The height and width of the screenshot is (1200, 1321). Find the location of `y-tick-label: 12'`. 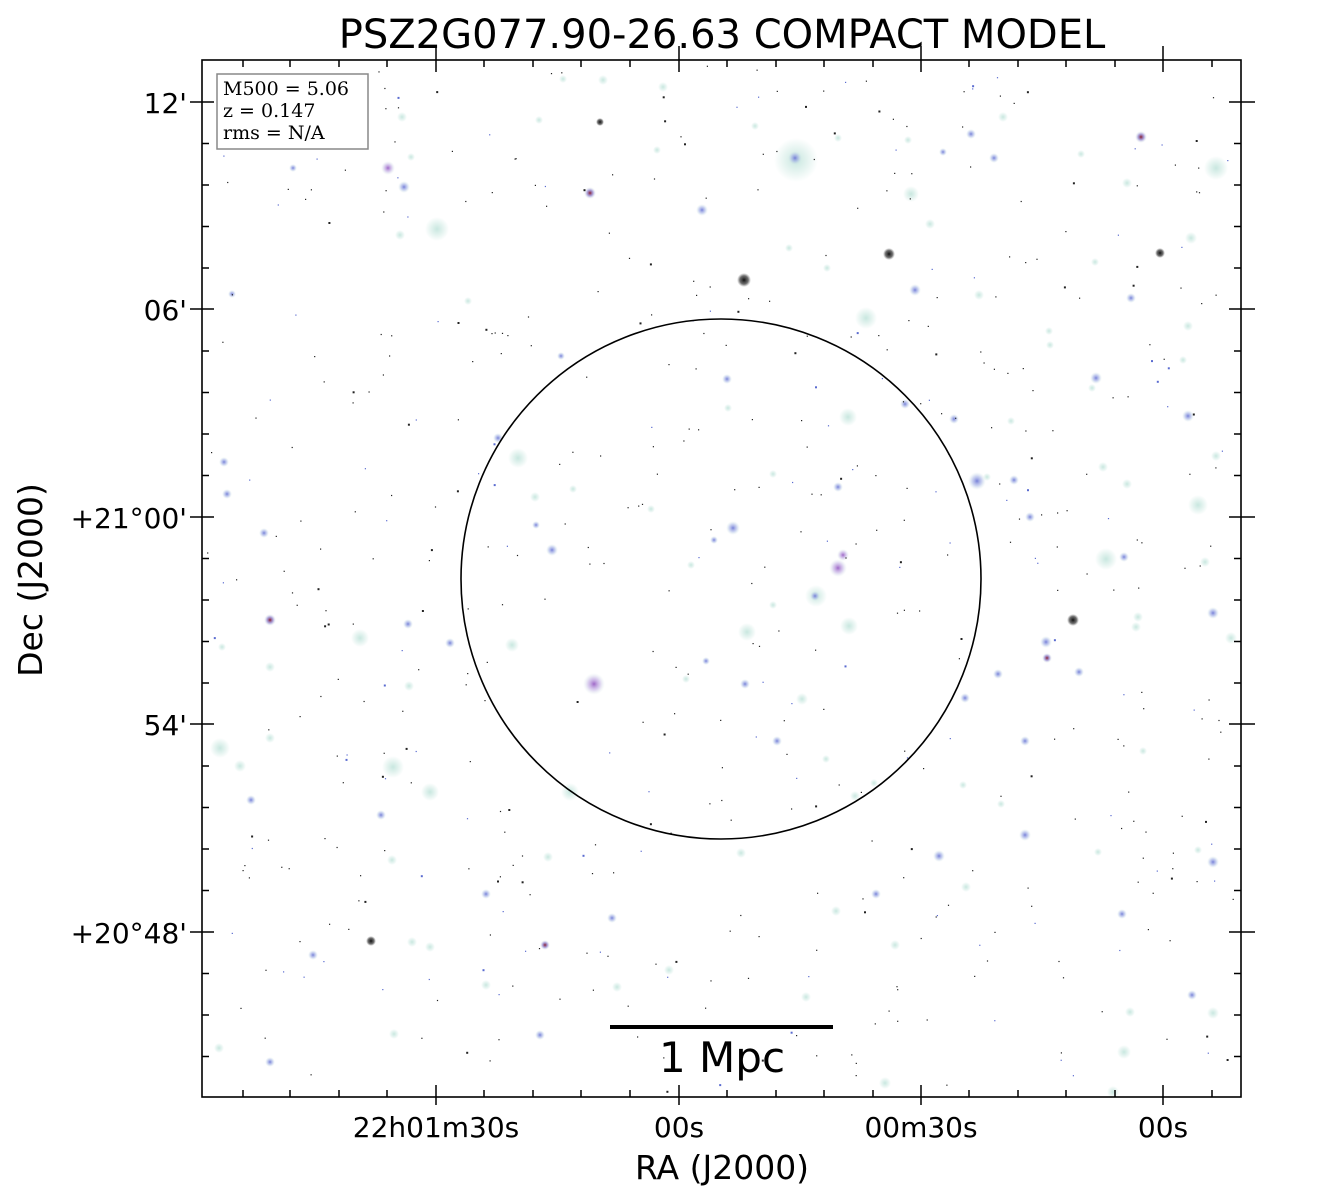

y-tick-label: 12' is located at coordinates (165, 103).